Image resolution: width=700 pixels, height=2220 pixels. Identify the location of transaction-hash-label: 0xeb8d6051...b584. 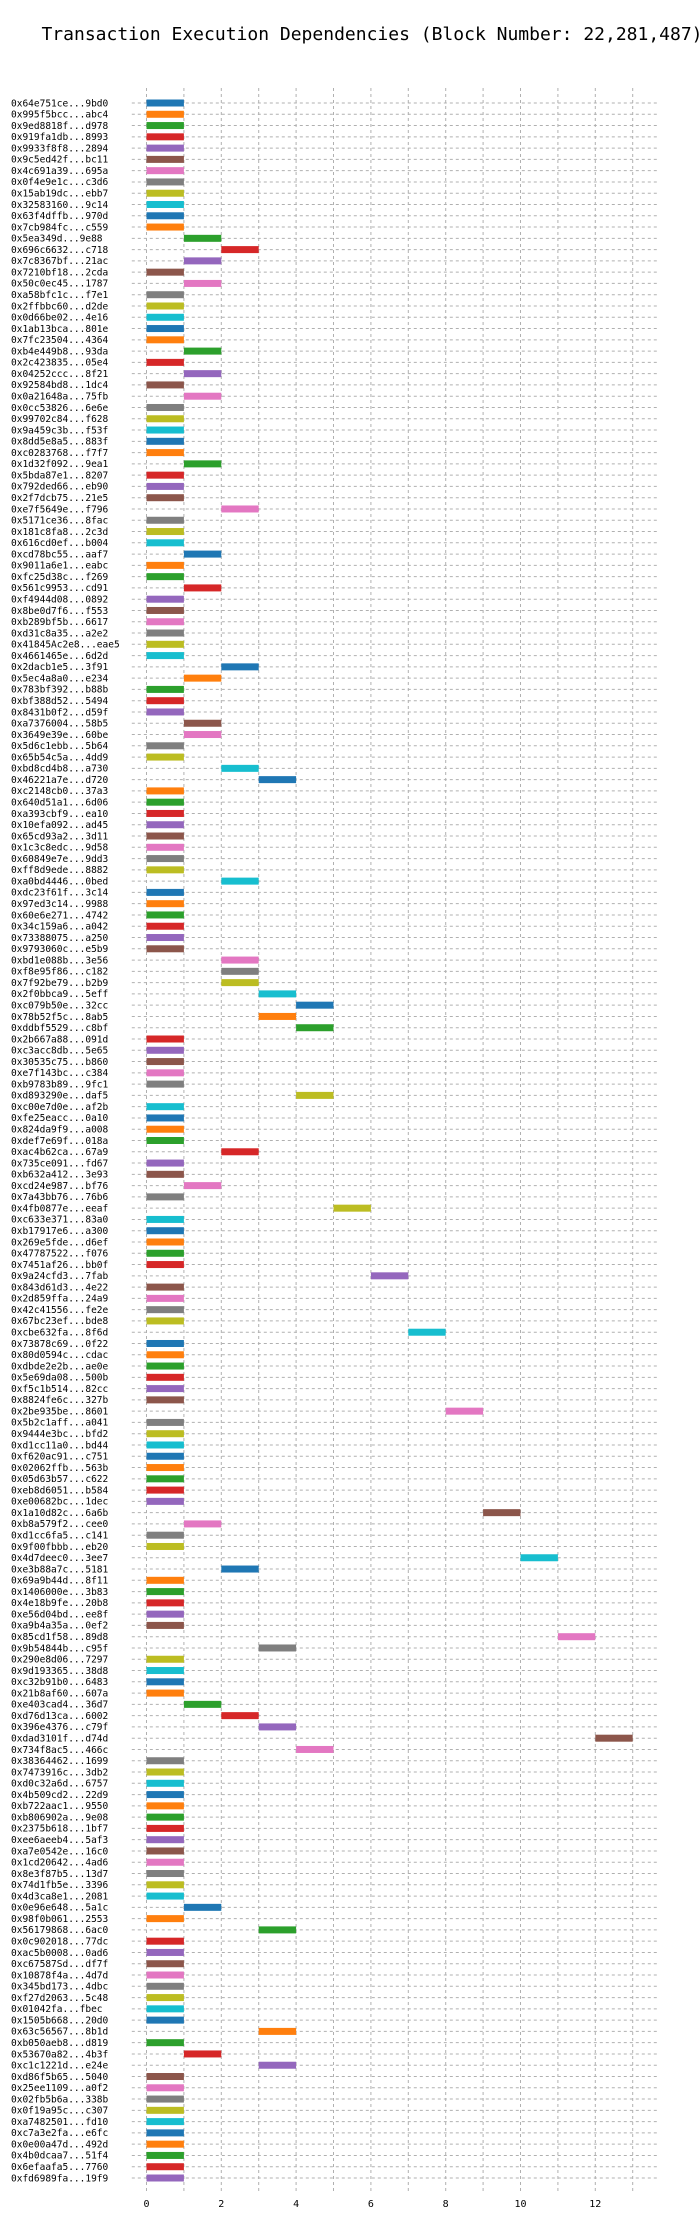
(60, 1490).